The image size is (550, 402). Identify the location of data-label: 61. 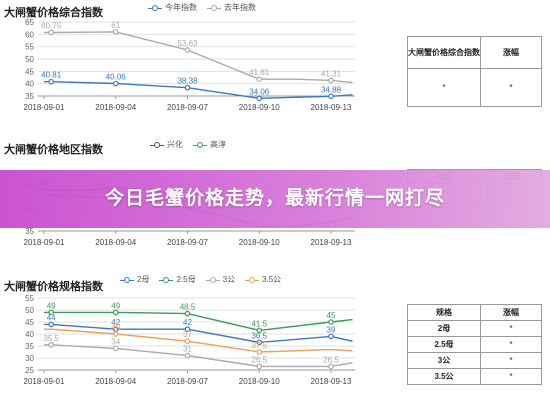
(115, 25).